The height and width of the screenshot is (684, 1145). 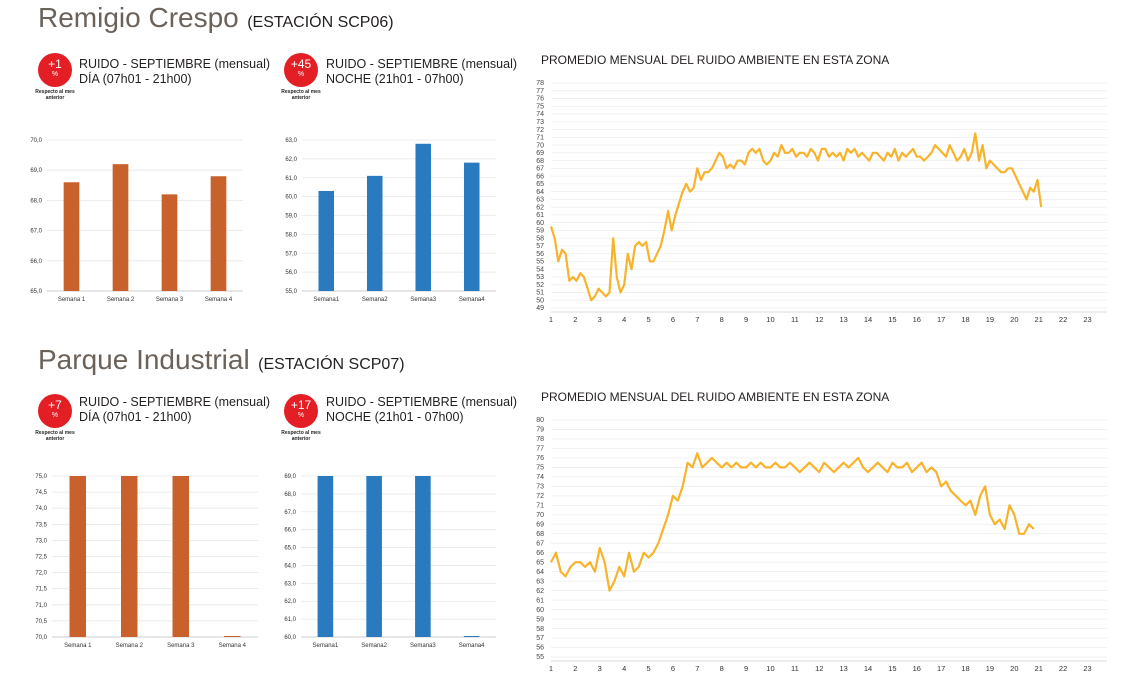 What do you see at coordinates (144, 359) in the screenshot?
I see `station-name: Parque Industrial` at bounding box center [144, 359].